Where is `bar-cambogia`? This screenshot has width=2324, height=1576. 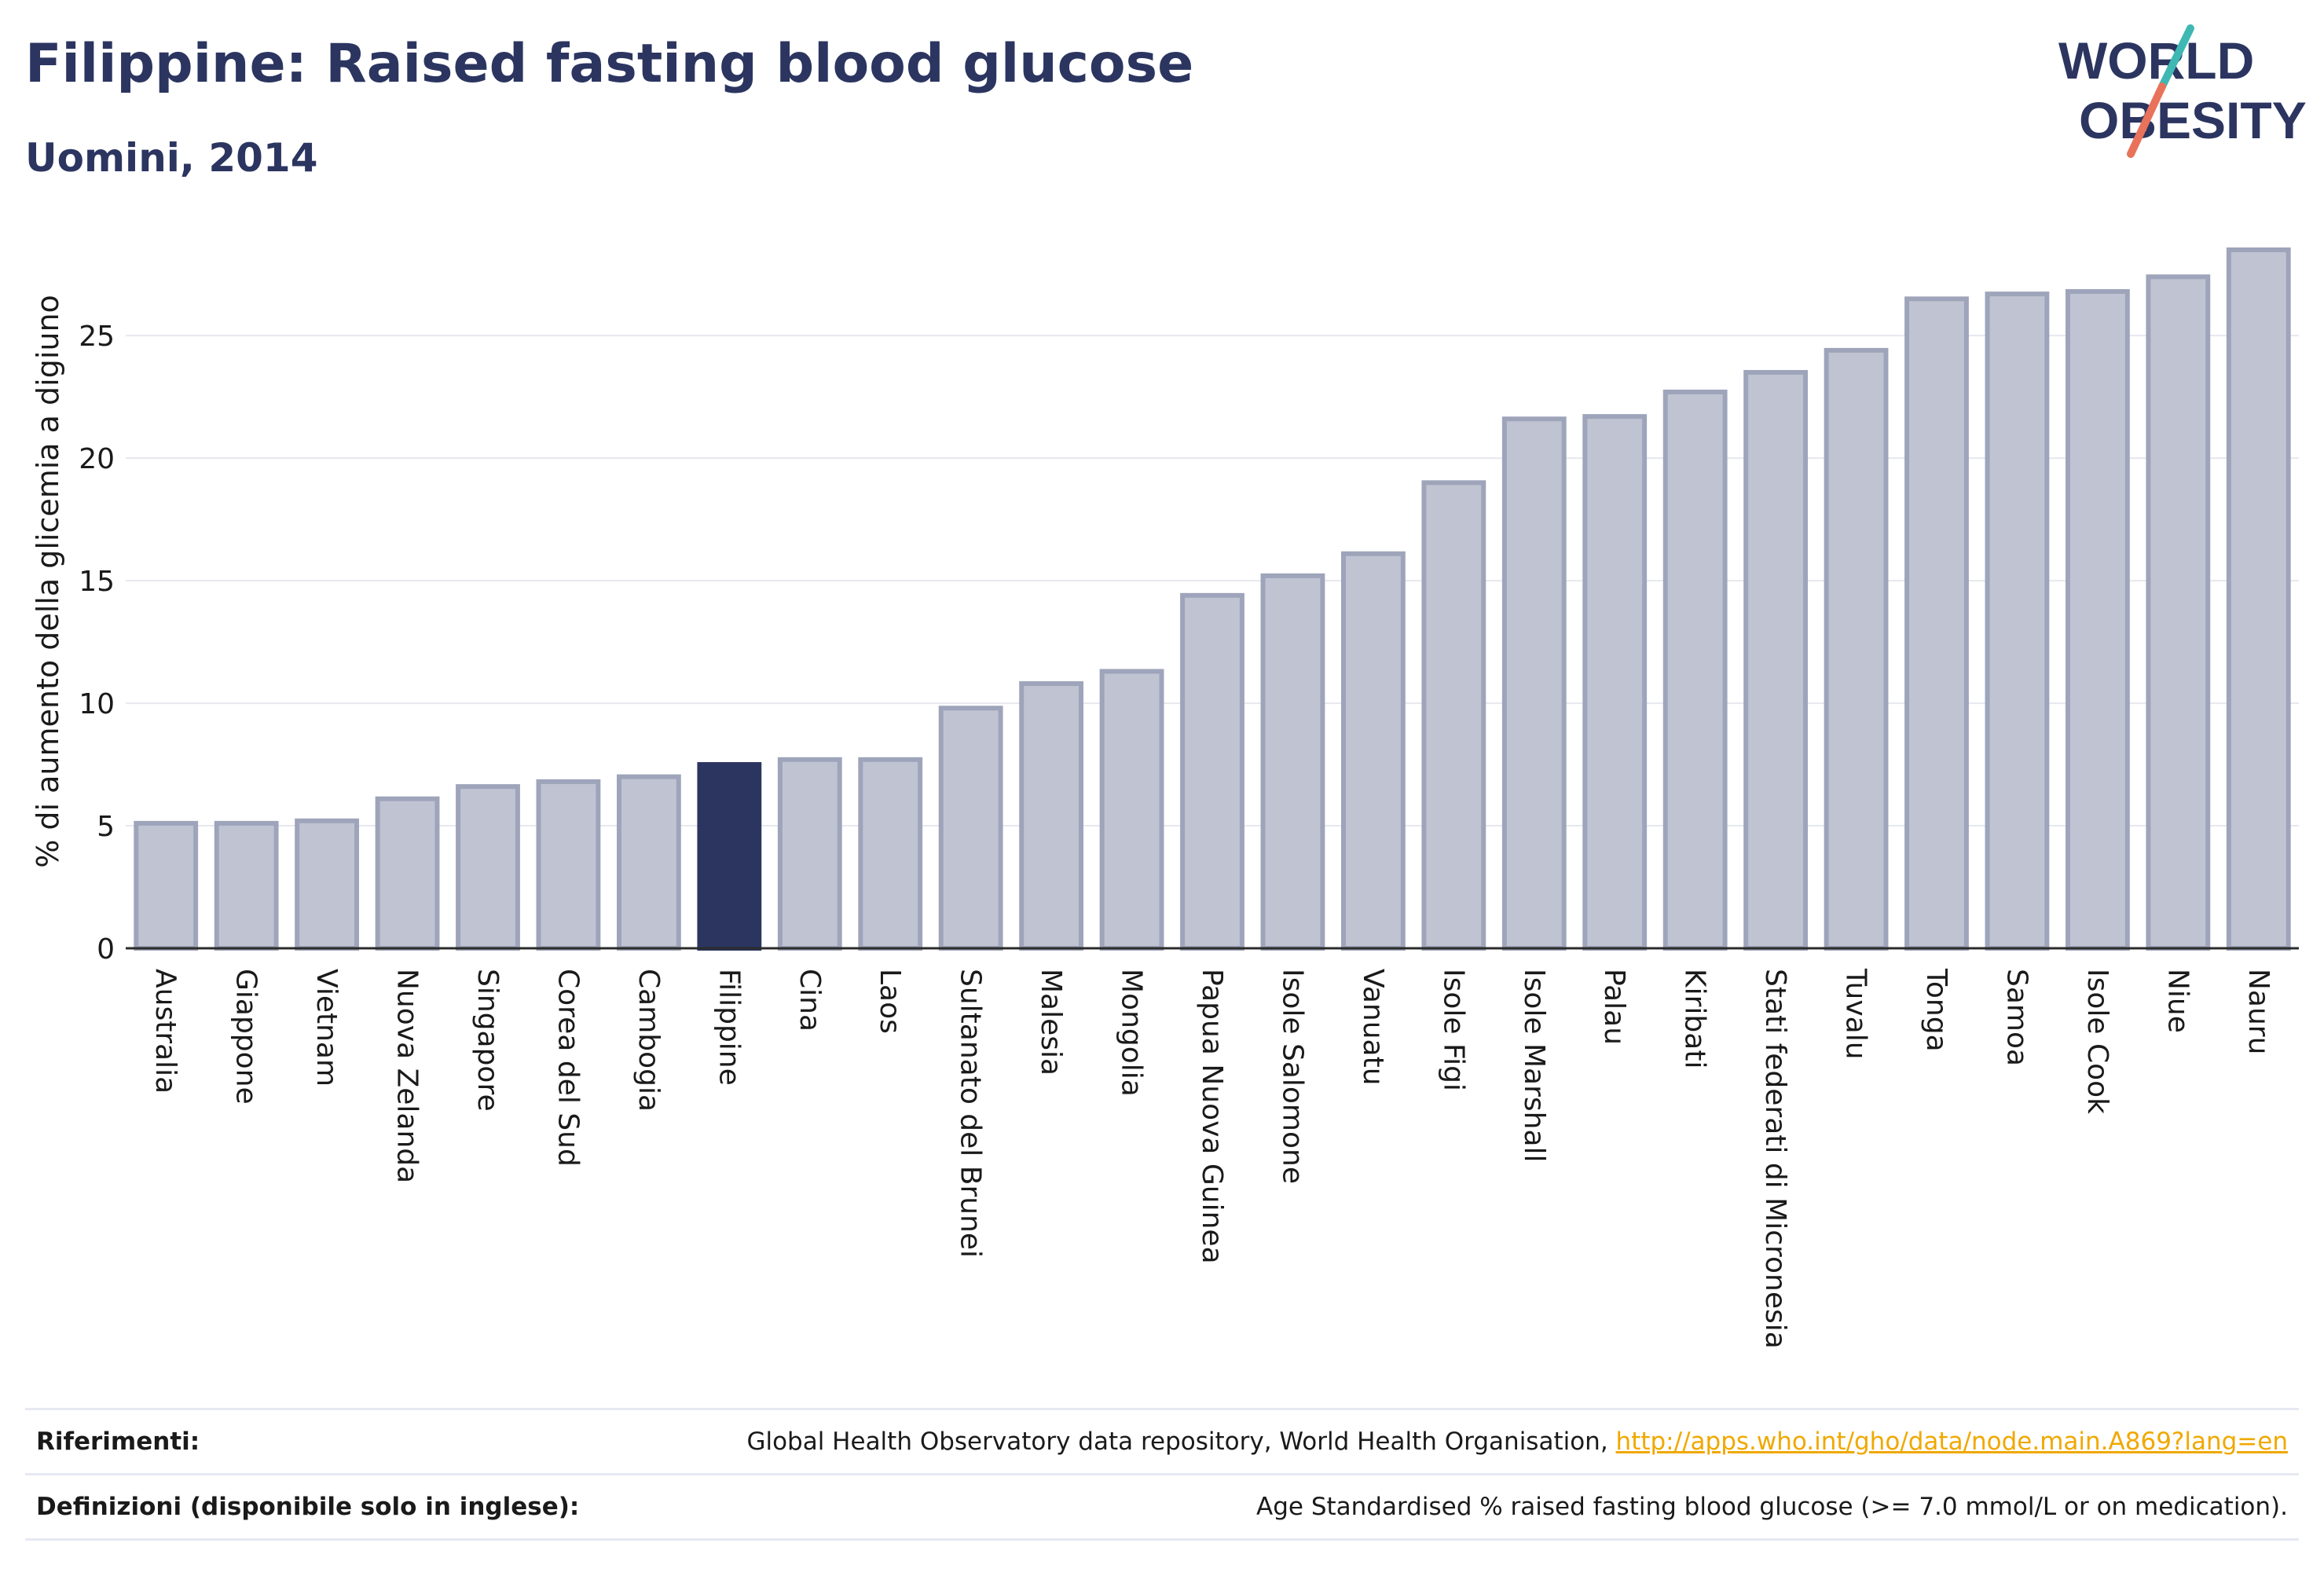 bar-cambogia is located at coordinates (648, 862).